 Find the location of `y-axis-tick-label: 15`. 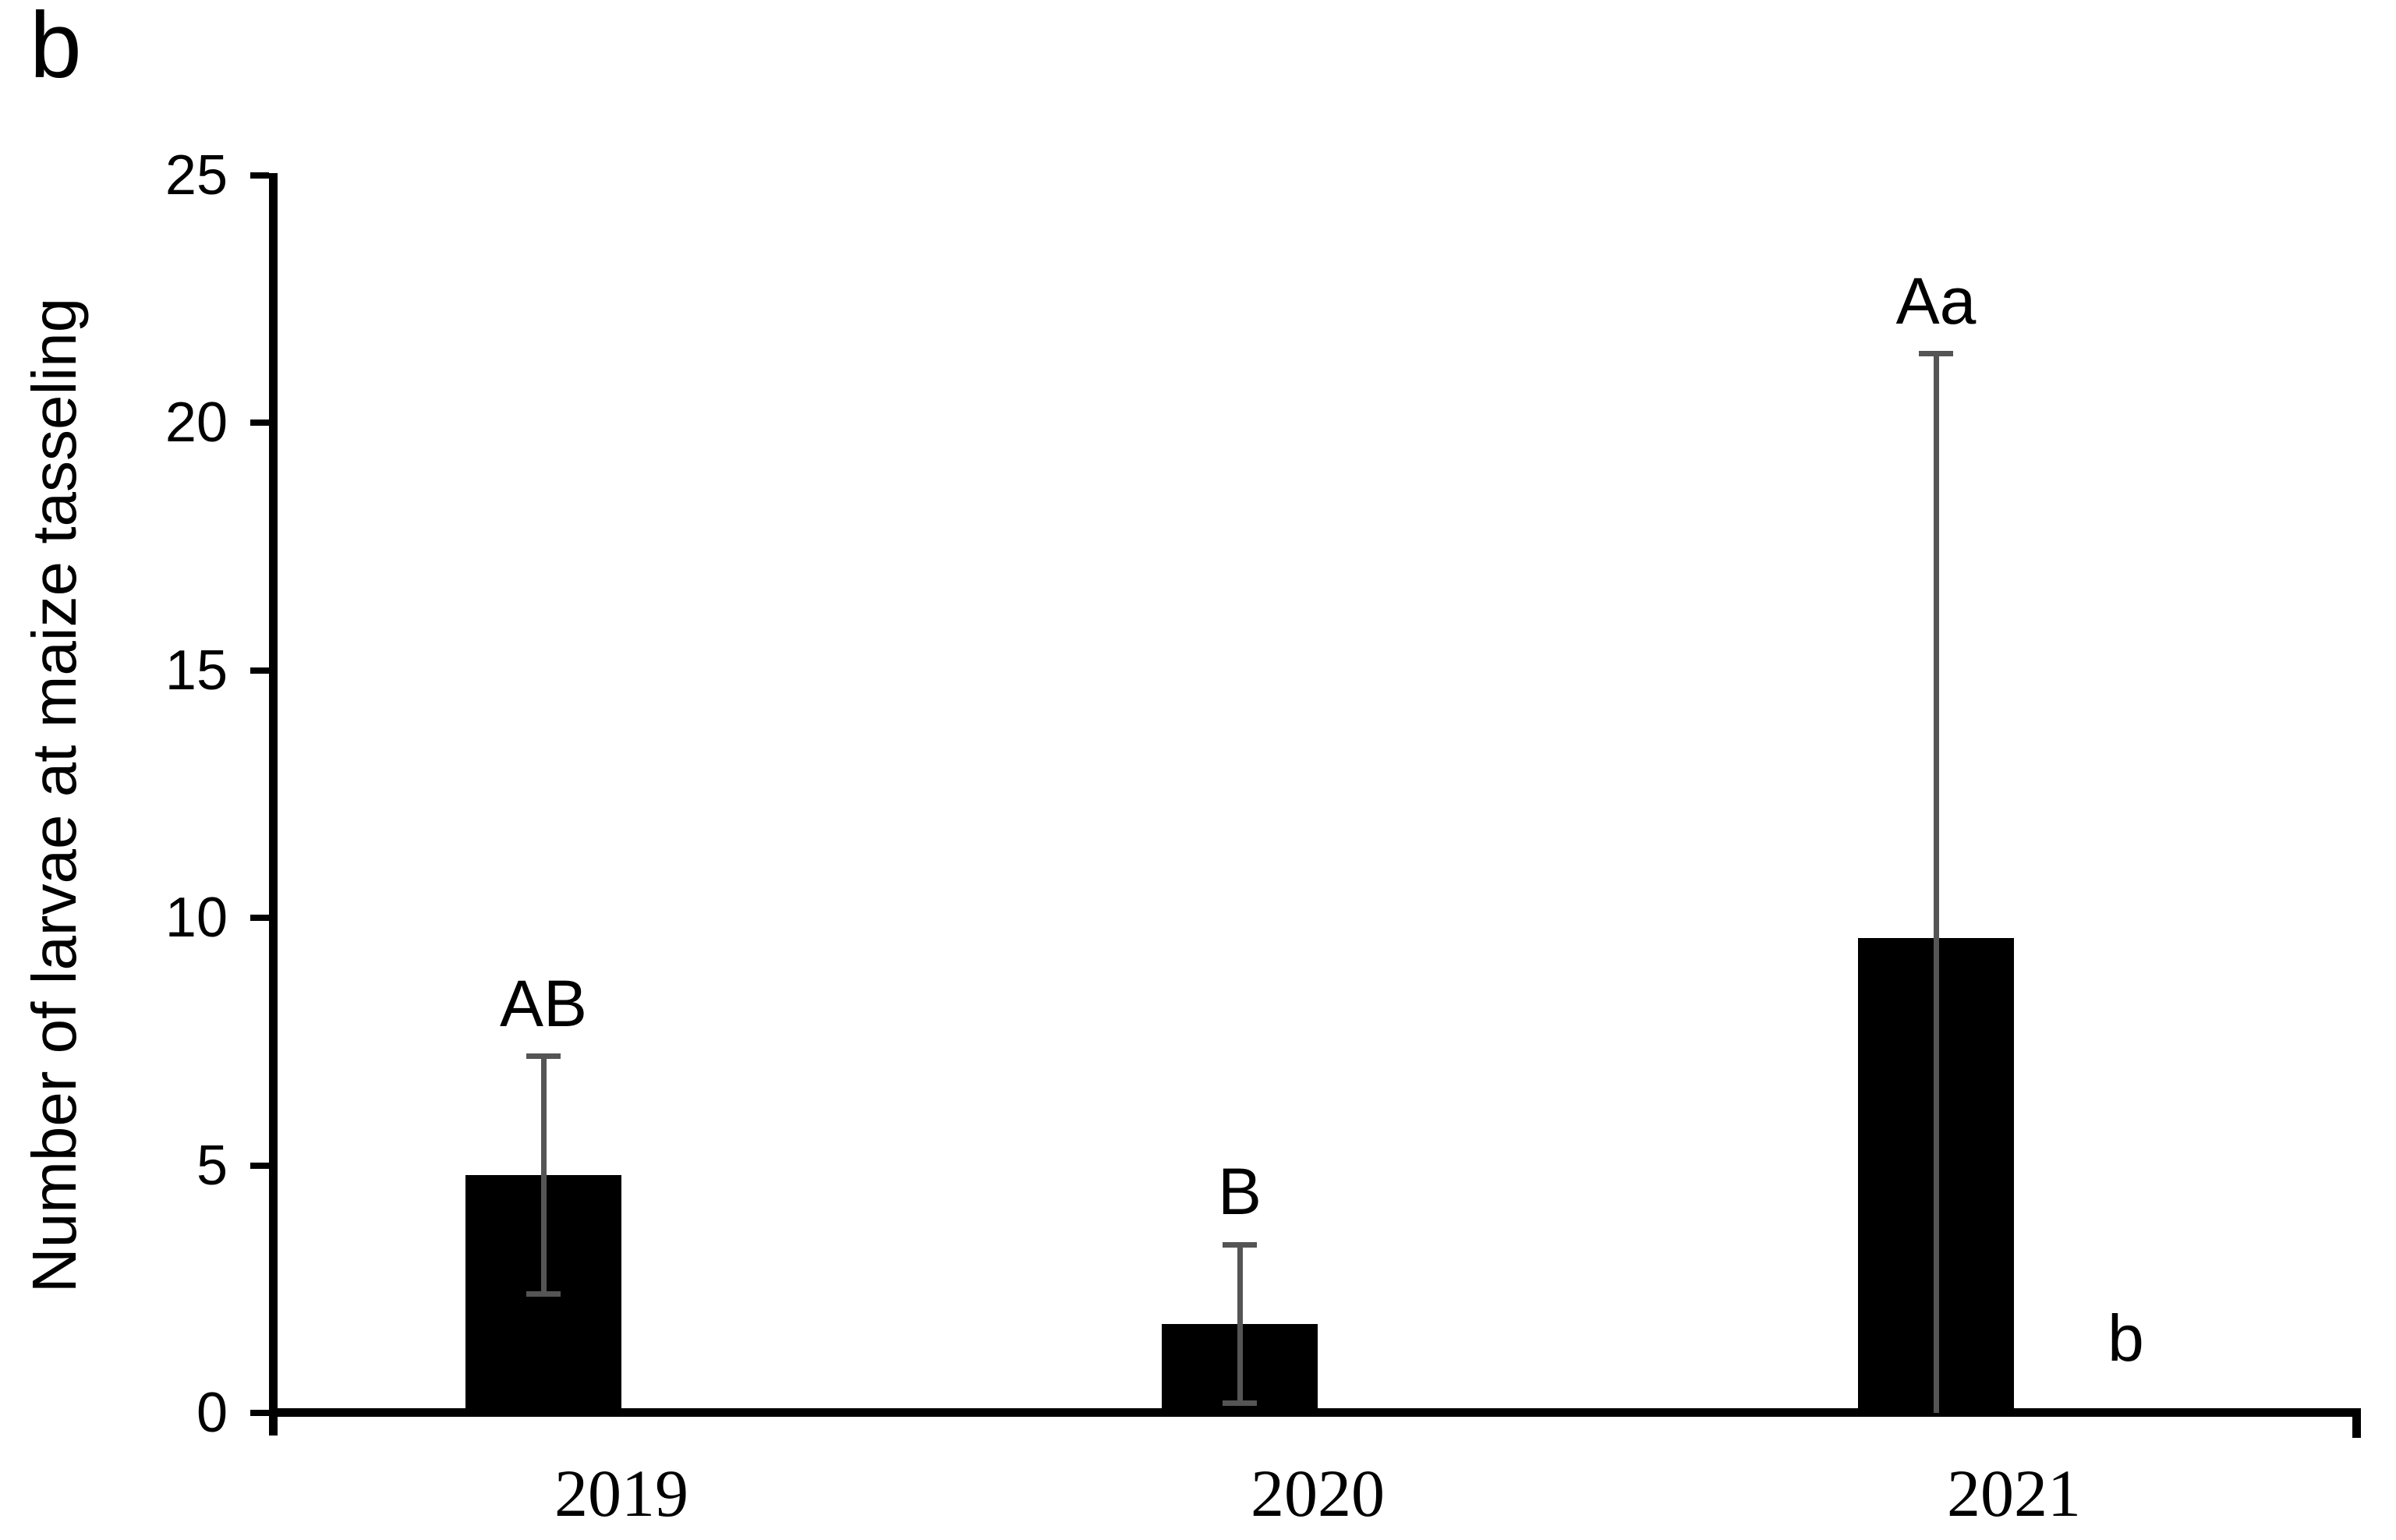

y-axis-tick-label: 15 is located at coordinates (197, 671).